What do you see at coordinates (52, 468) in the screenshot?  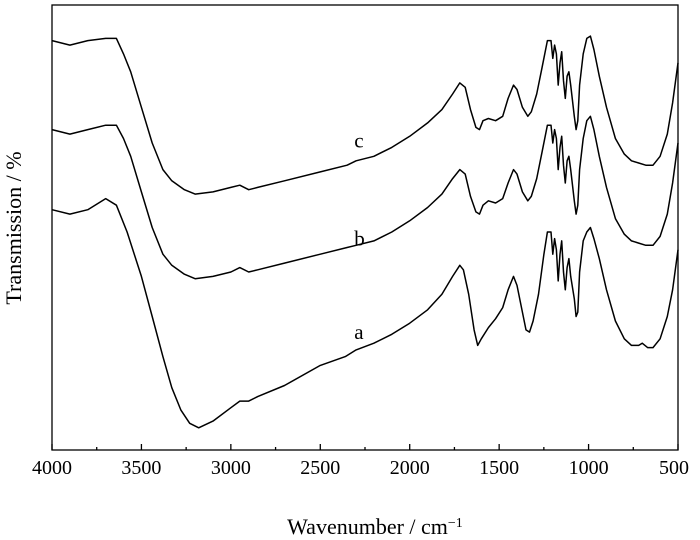 I see `x-tick-label: 4000` at bounding box center [52, 468].